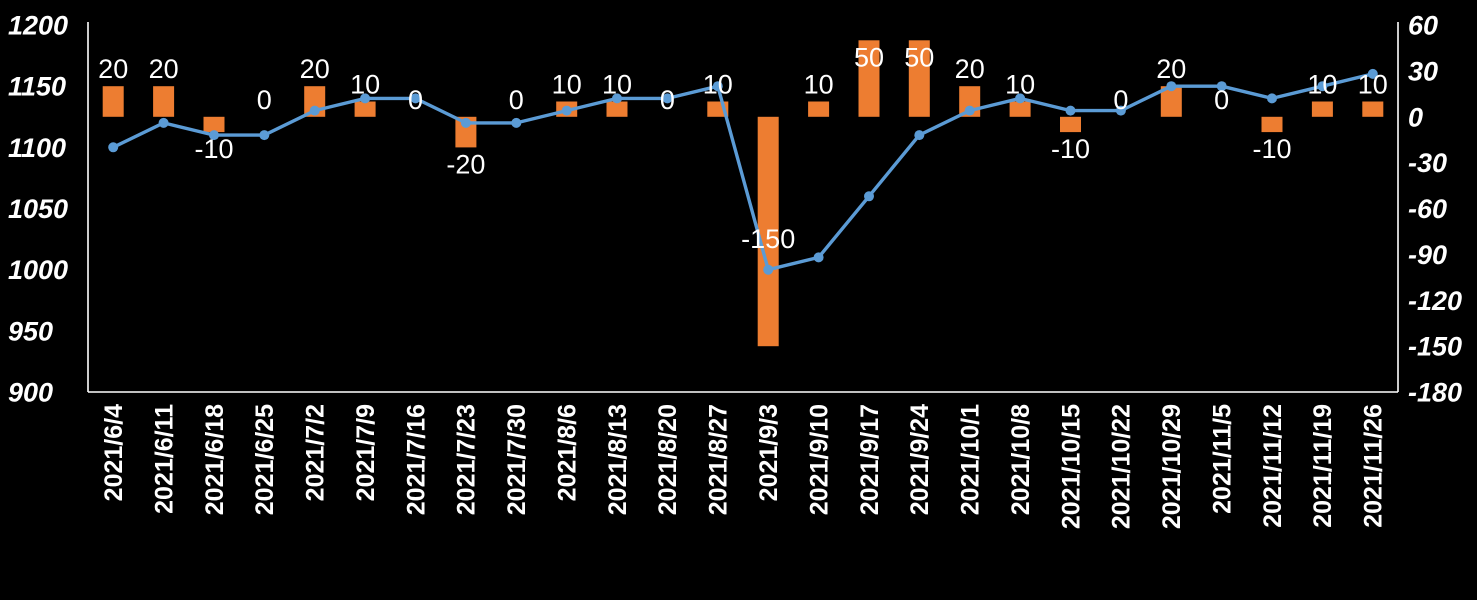  Describe the element at coordinates (465, 164) in the screenshot. I see `bar-value-label: -20` at that location.